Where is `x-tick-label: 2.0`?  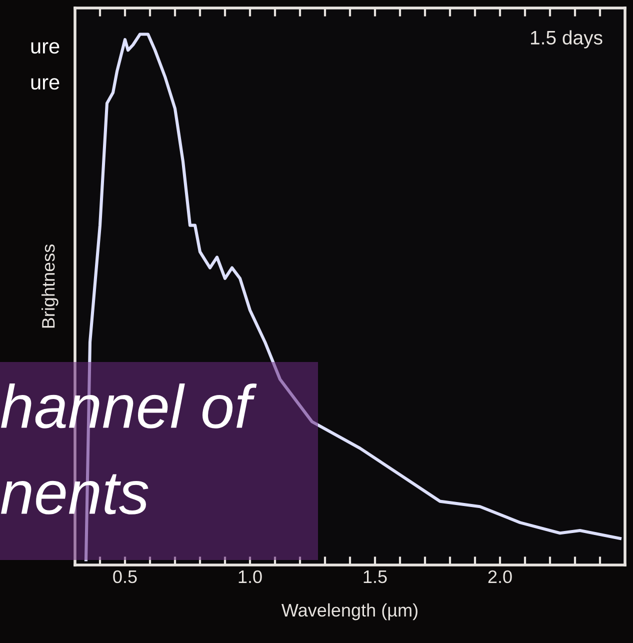 x-tick-label: 2.0 is located at coordinates (500, 577).